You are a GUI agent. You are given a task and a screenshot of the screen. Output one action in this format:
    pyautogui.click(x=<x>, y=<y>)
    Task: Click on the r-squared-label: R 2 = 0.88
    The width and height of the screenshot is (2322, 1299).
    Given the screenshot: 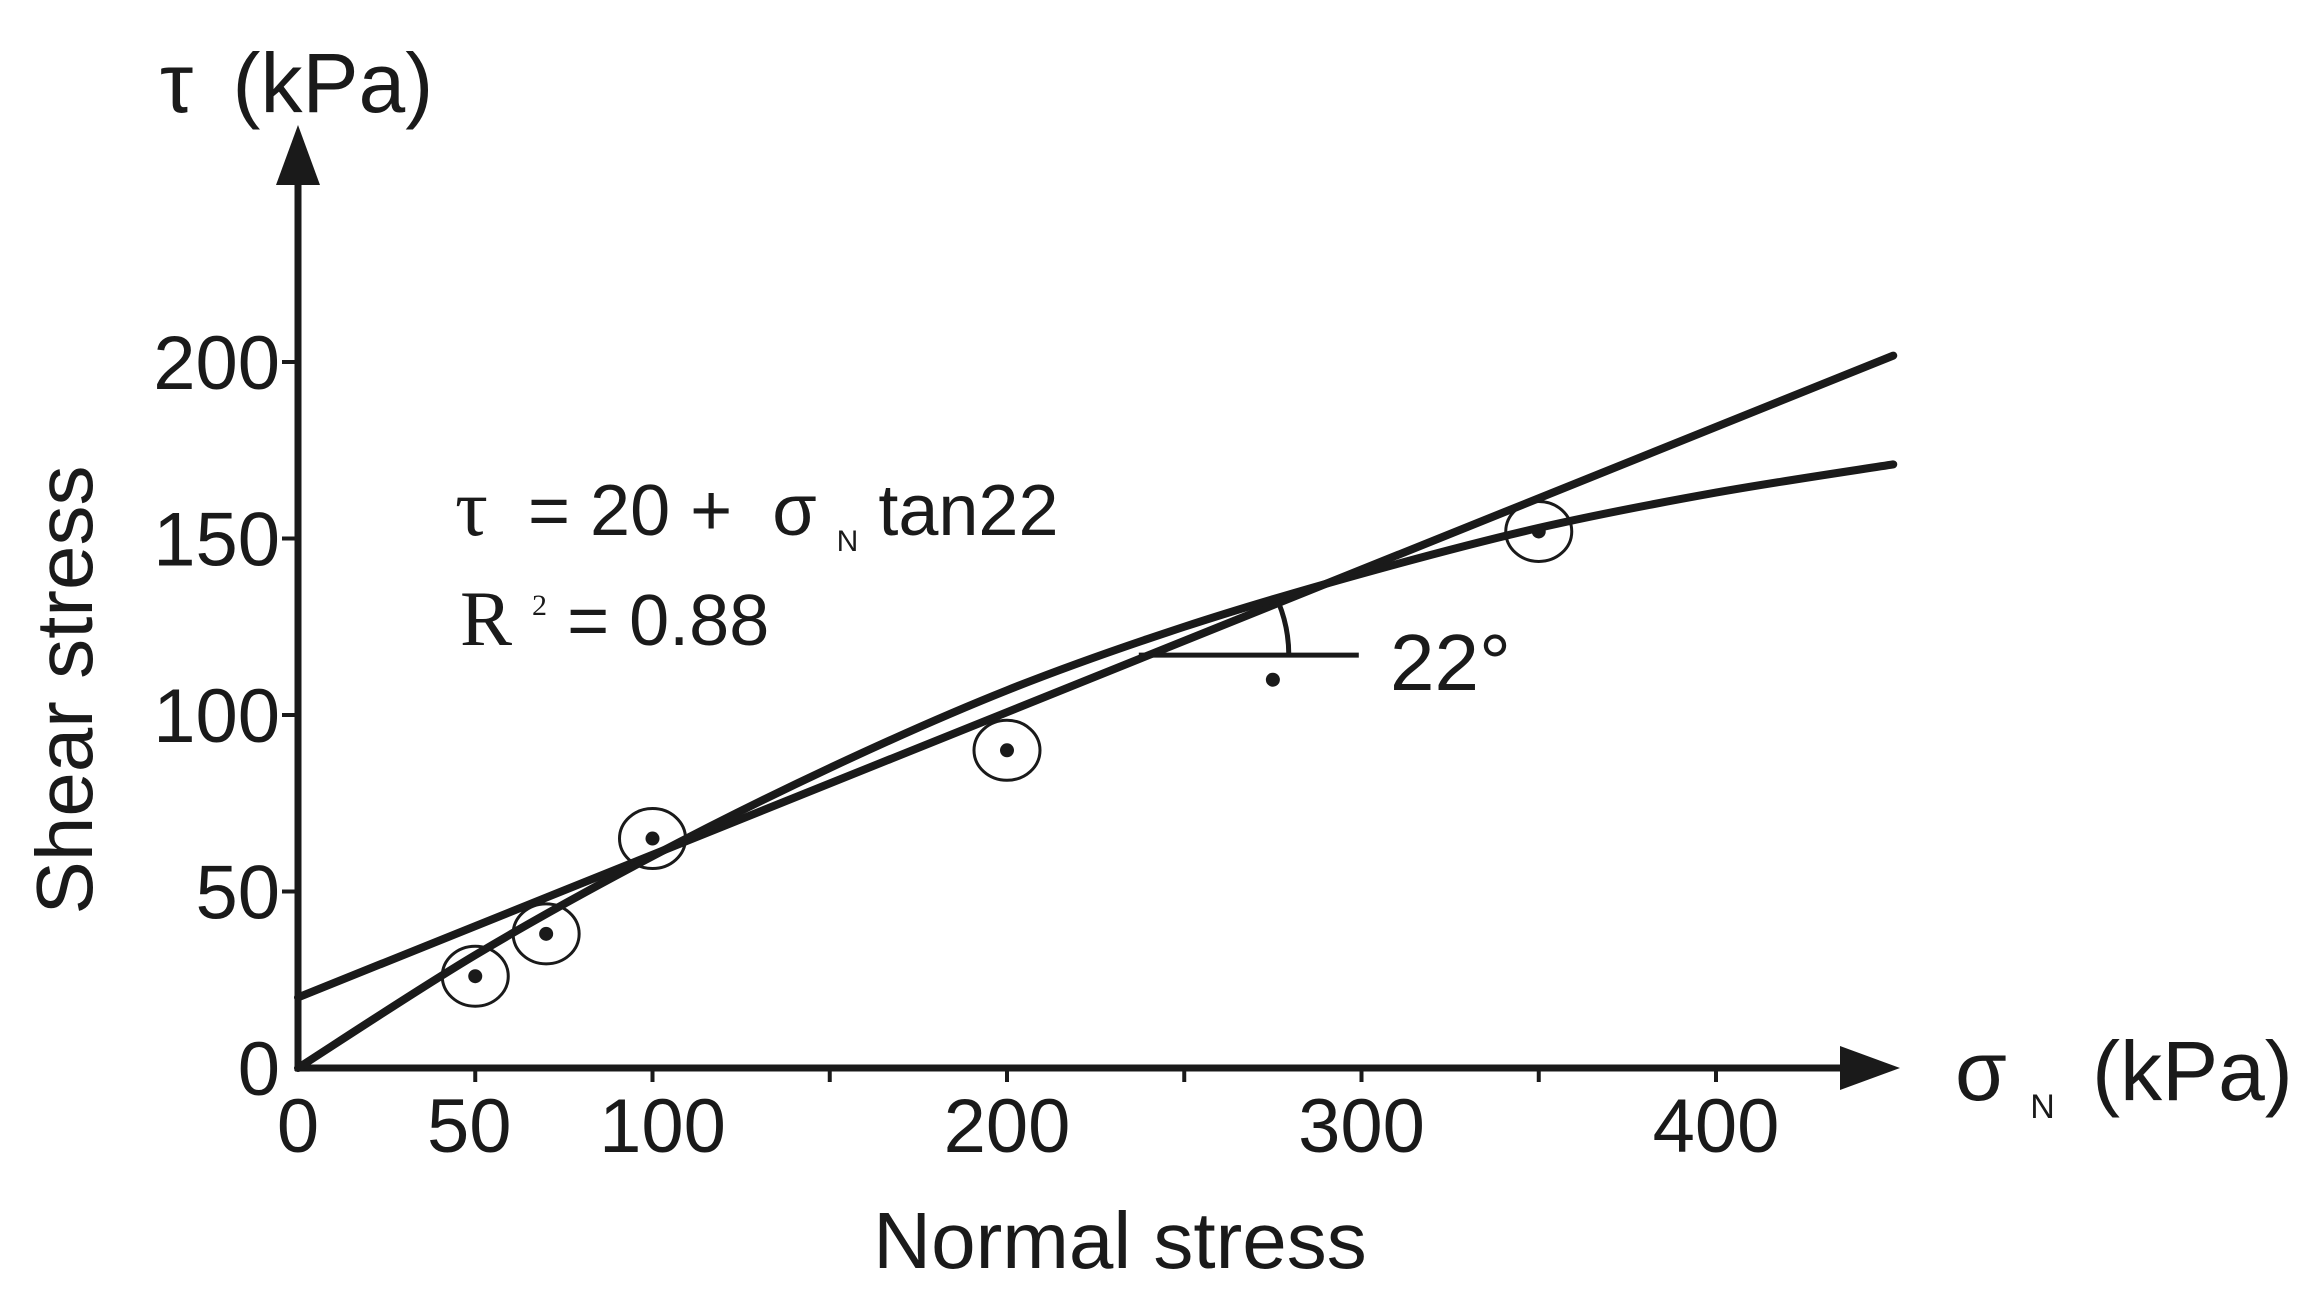 What is the action you would take?
    pyautogui.click(x=614, y=606)
    